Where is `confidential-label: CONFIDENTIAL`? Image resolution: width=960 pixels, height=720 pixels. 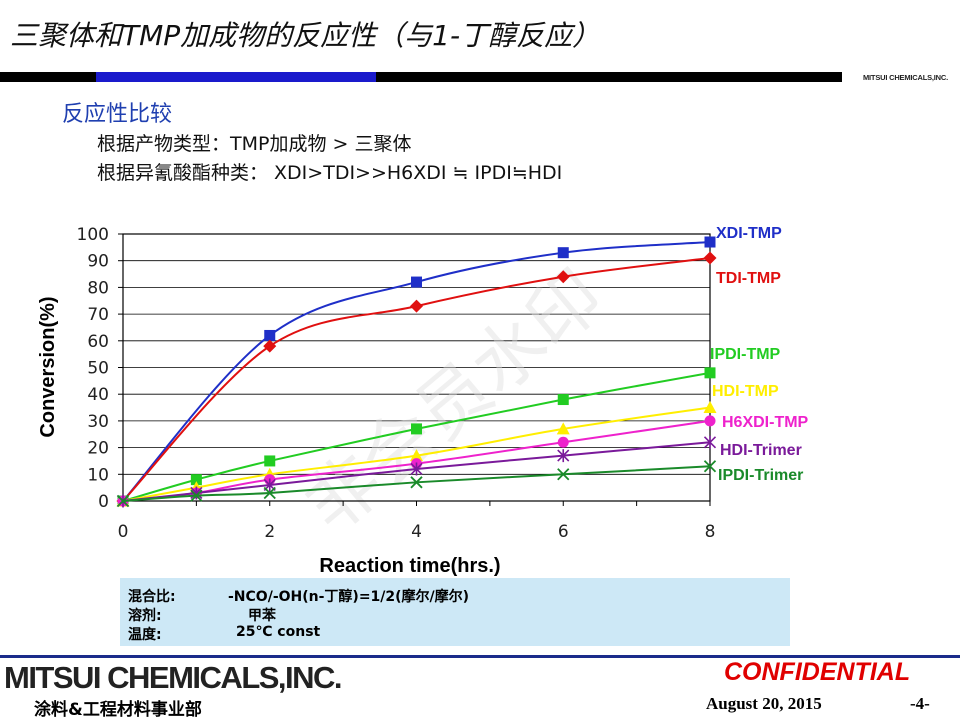
confidential-label: CONFIDENTIAL is located at coordinates (817, 672).